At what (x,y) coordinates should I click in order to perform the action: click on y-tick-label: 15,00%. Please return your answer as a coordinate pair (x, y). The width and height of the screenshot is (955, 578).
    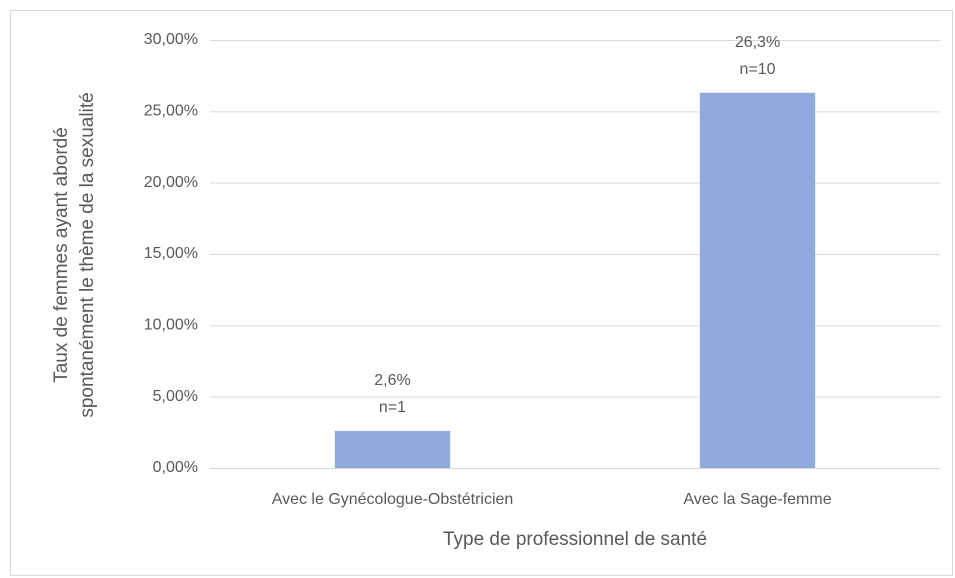
    Looking at the image, I should click on (171, 253).